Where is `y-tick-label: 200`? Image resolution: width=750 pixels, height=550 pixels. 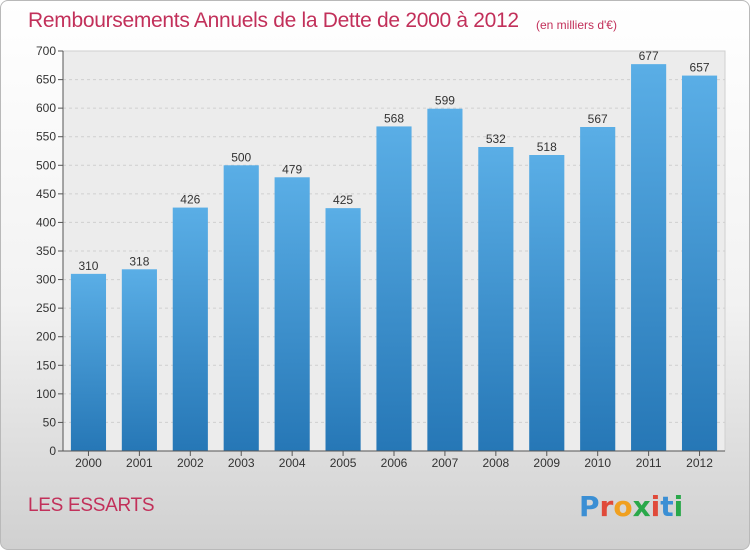
y-tick-label: 200 is located at coordinates (46, 337).